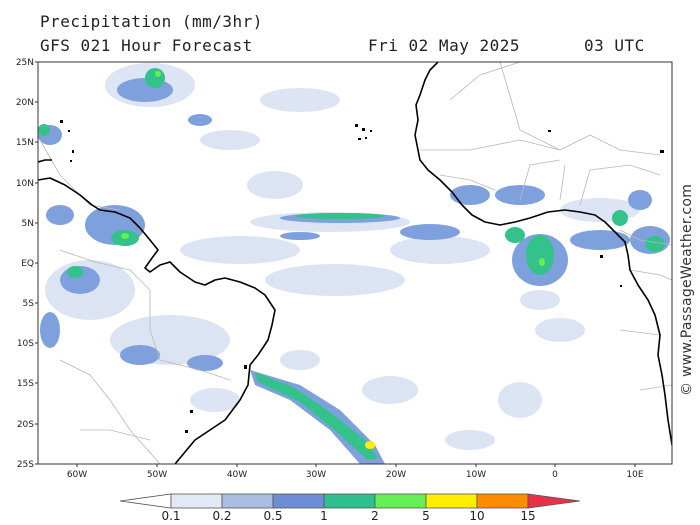 This screenshot has width=700, height=525. Describe the element at coordinates (29, 304) in the screenshot. I see `lat-label: 5S` at that location.